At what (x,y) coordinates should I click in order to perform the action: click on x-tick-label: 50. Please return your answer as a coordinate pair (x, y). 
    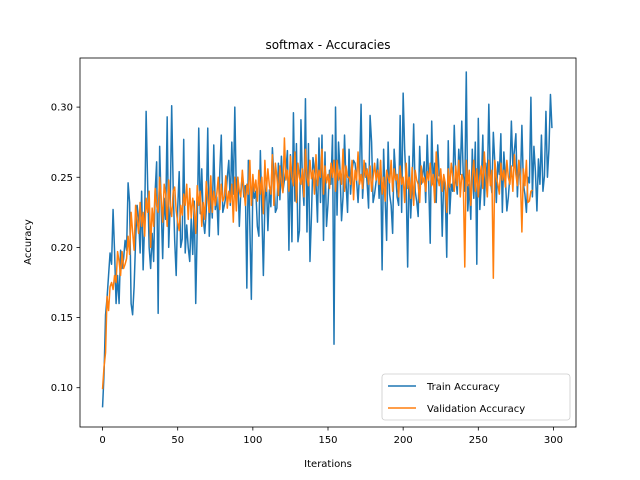
    Looking at the image, I should click on (177, 440).